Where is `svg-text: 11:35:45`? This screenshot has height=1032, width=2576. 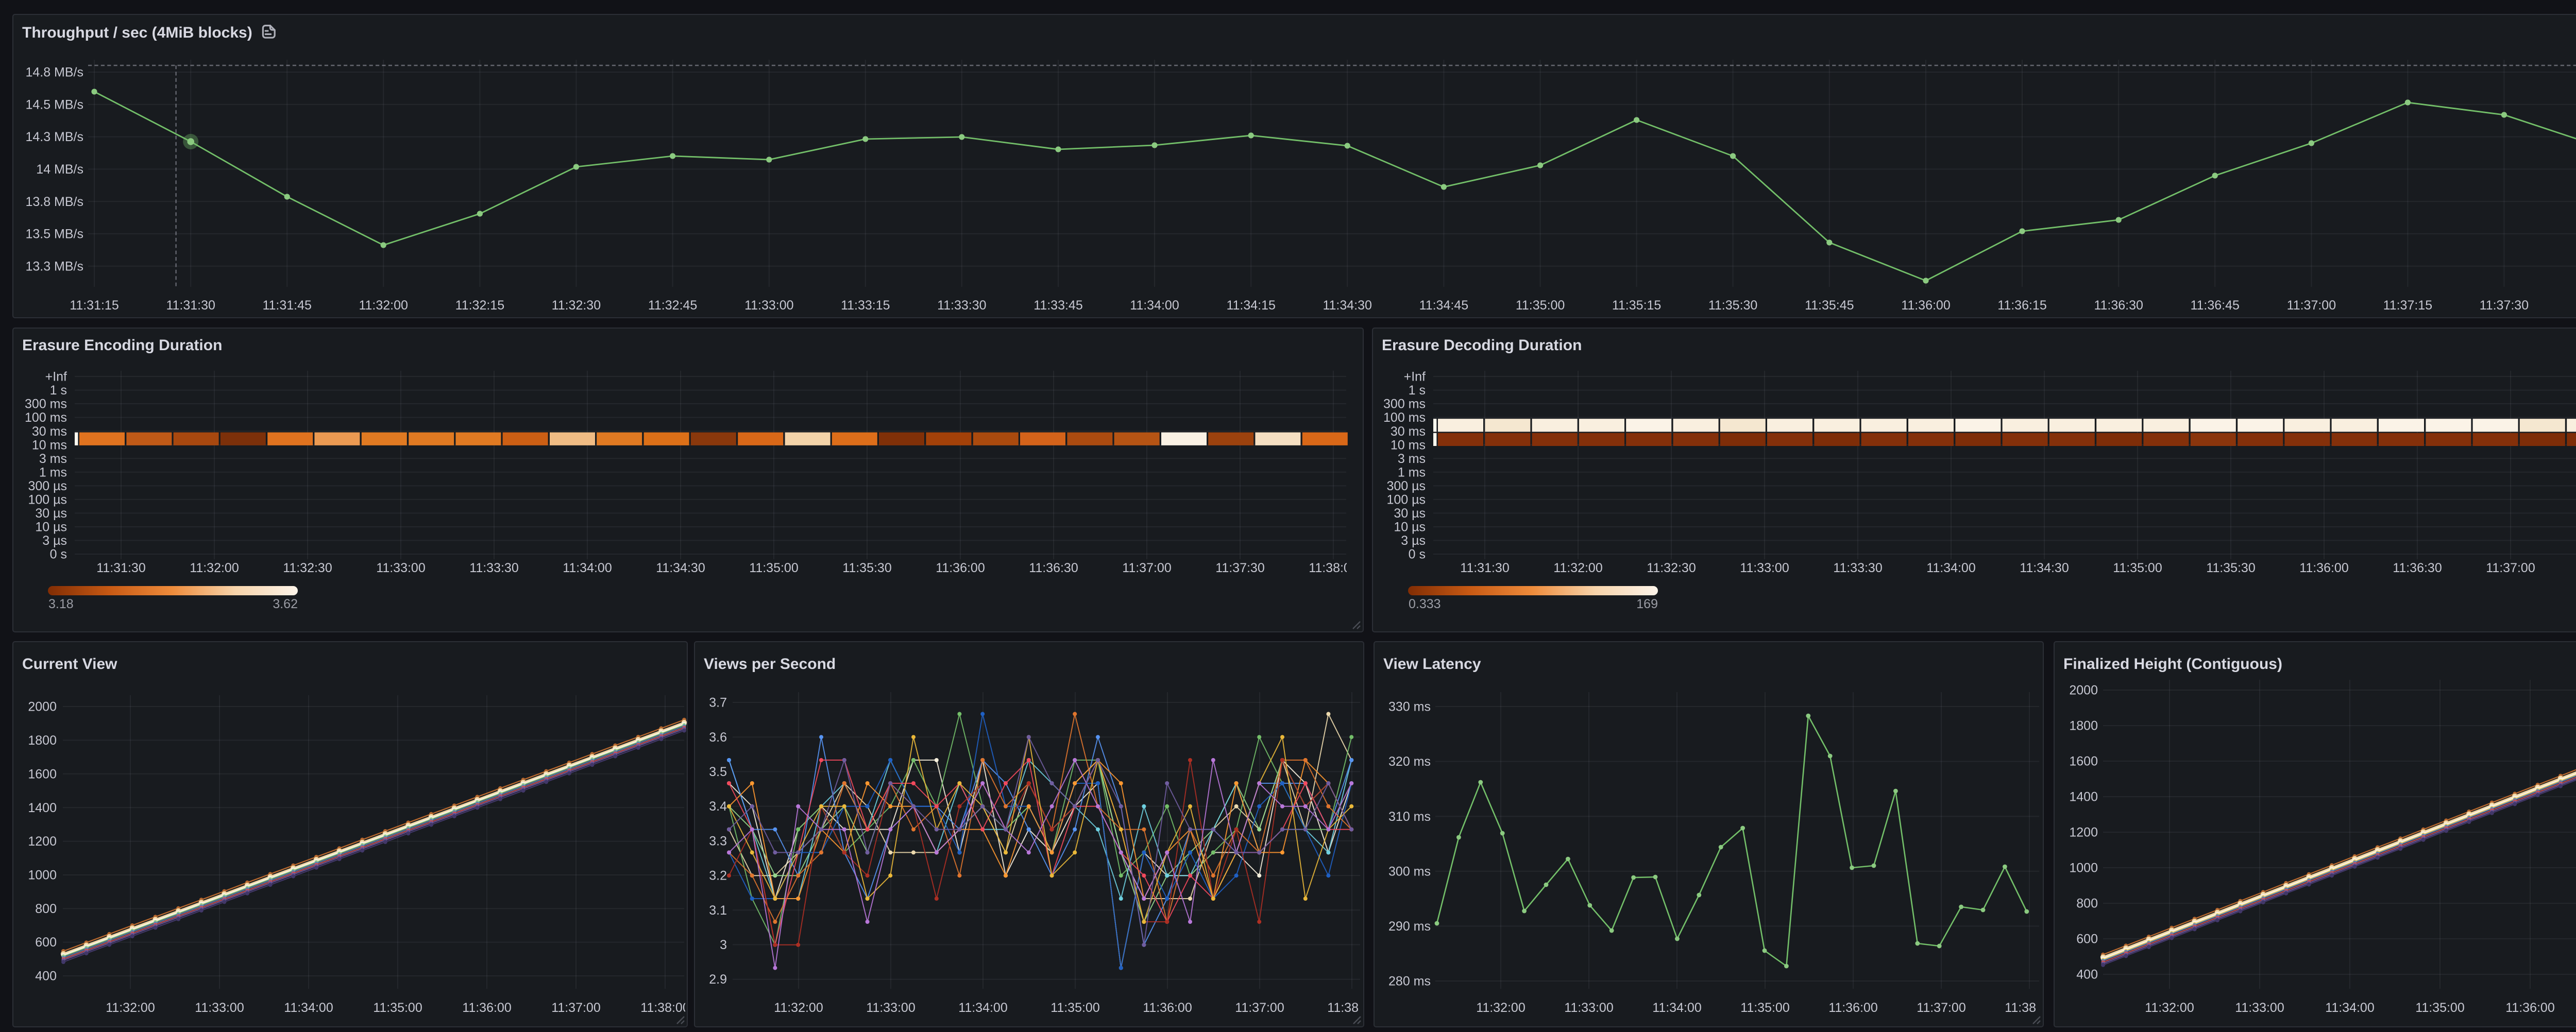
svg-text: 11:35:45 is located at coordinates (1830, 305).